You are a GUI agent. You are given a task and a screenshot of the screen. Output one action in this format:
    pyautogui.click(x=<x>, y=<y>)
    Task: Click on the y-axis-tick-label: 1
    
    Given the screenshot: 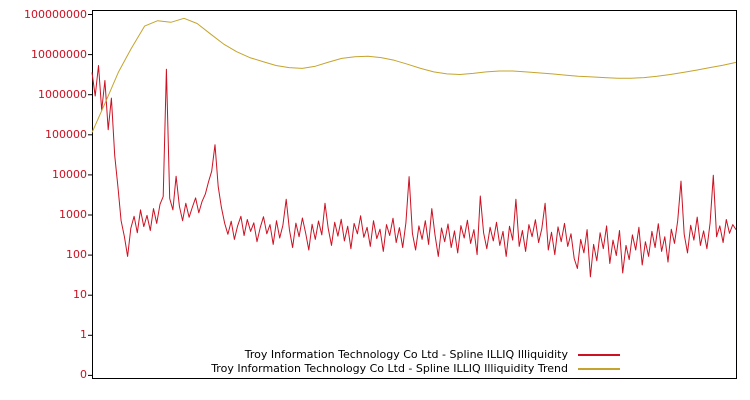 What is the action you would take?
    pyautogui.click(x=83, y=335)
    